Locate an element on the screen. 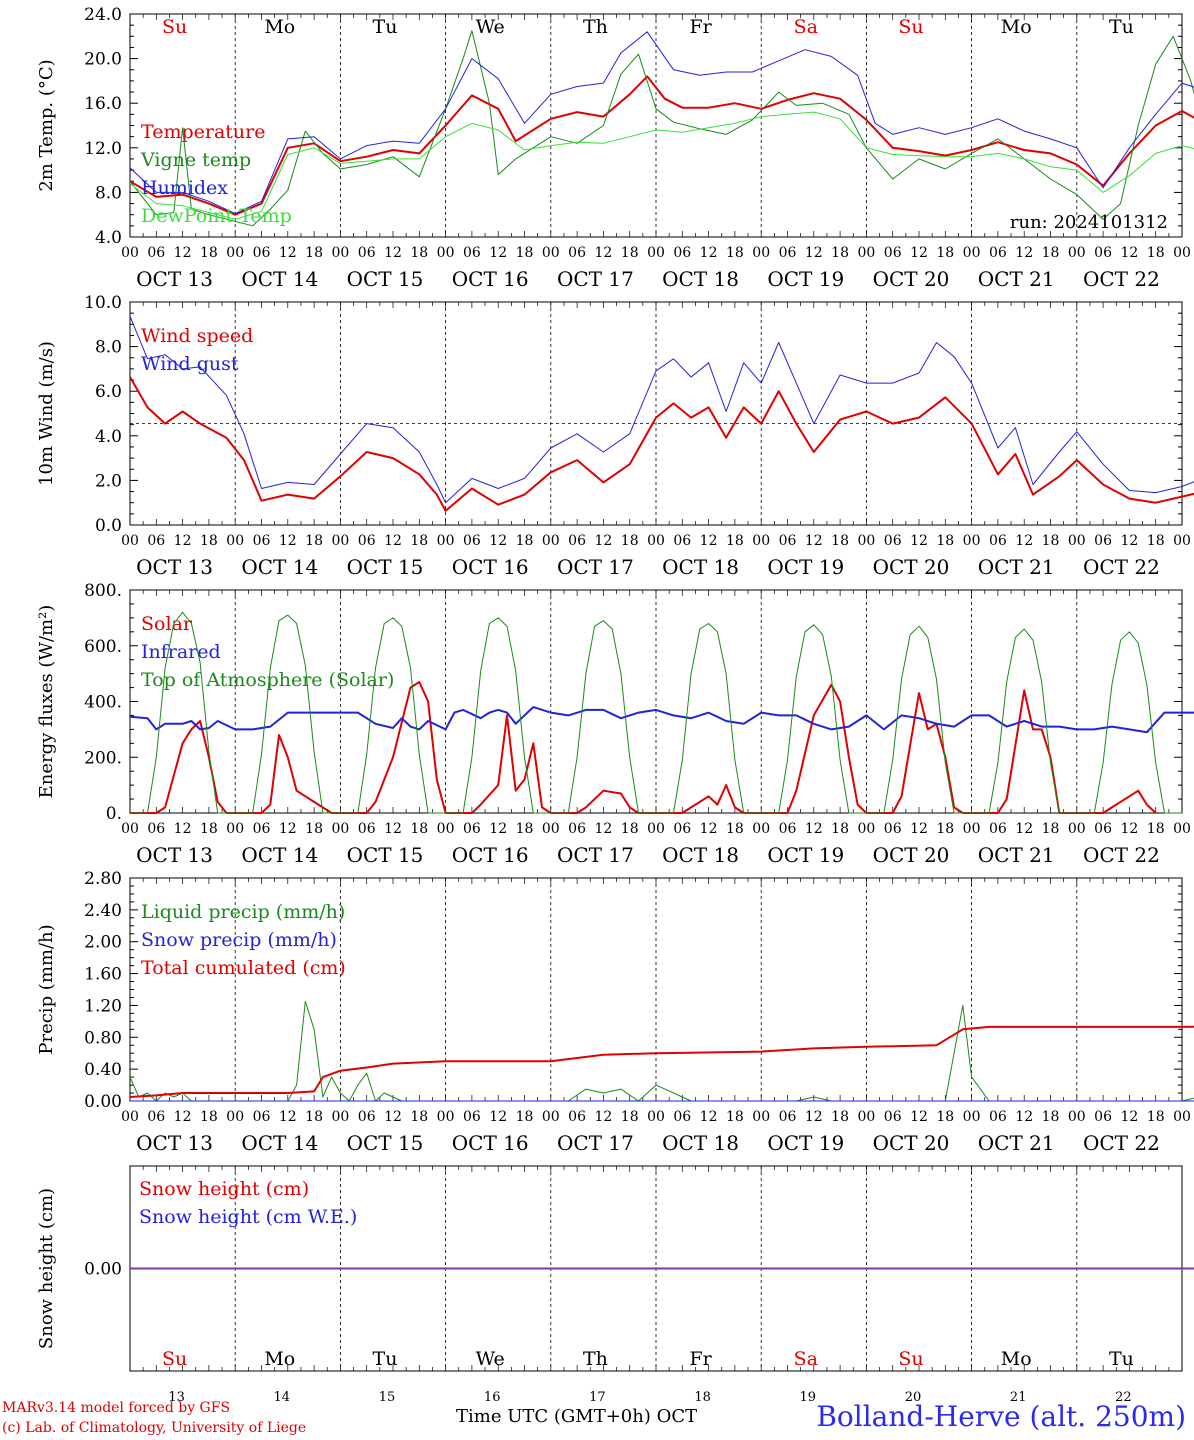 Image resolution: width=1194 pixels, height=1440 pixels. y-tick-label: 2.80 is located at coordinates (103, 879).